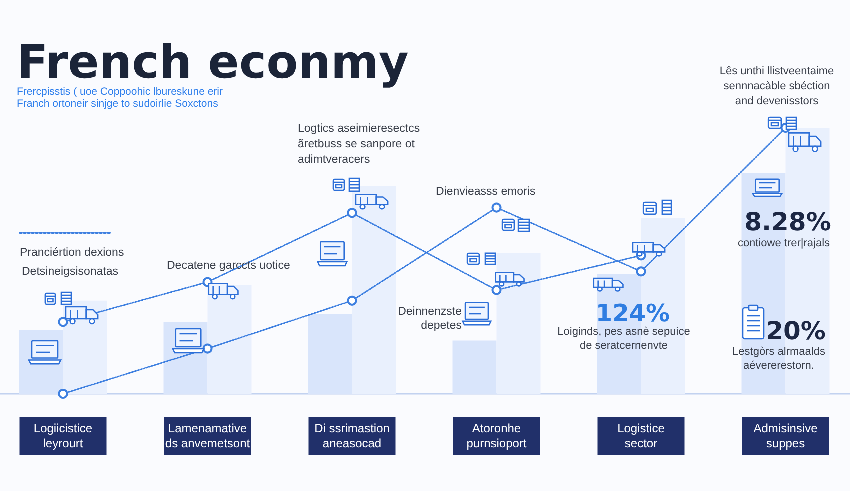  Describe the element at coordinates (788, 222) in the screenshot. I see `annotation: 8.28%` at that location.